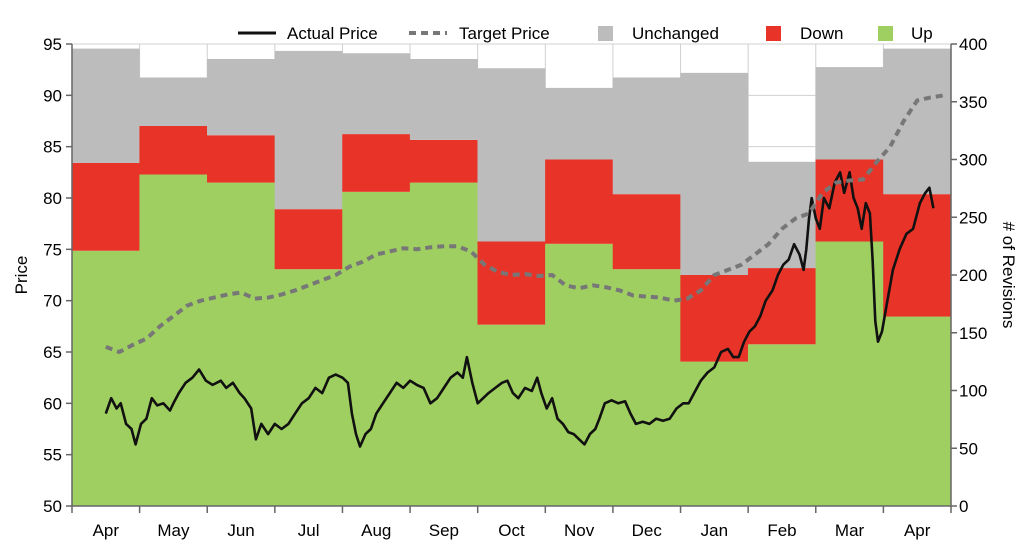 Image resolution: width=1024 pixels, height=545 pixels. What do you see at coordinates (973, 275) in the screenshot?
I see `right-tick-label: 200` at bounding box center [973, 275].